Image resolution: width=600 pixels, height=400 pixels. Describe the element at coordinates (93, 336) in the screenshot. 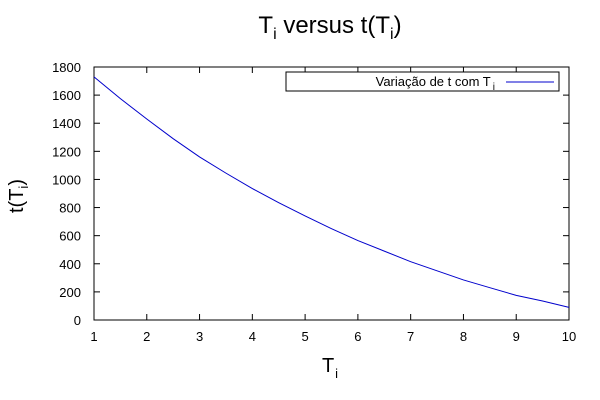

I see `x-tick-label: 1` at that location.